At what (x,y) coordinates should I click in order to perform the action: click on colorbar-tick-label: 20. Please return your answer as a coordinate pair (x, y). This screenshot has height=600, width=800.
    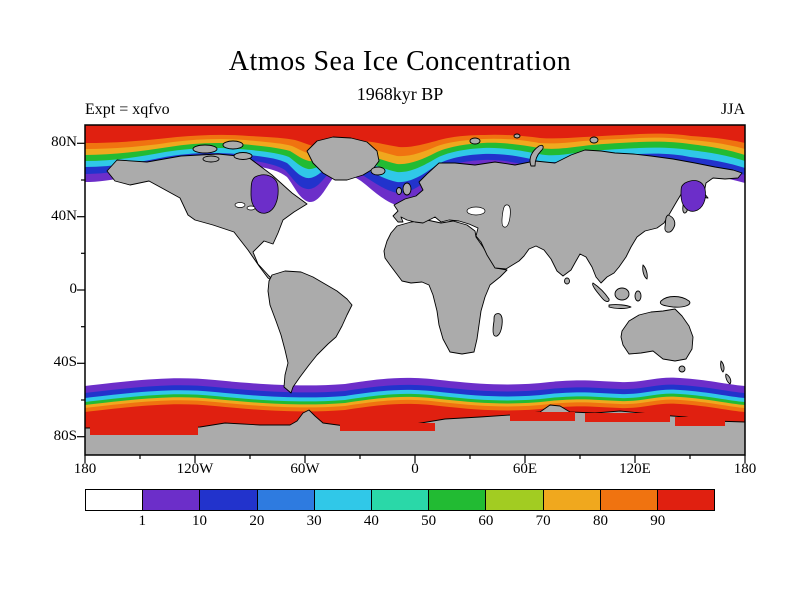
    Looking at the image, I should click on (257, 521).